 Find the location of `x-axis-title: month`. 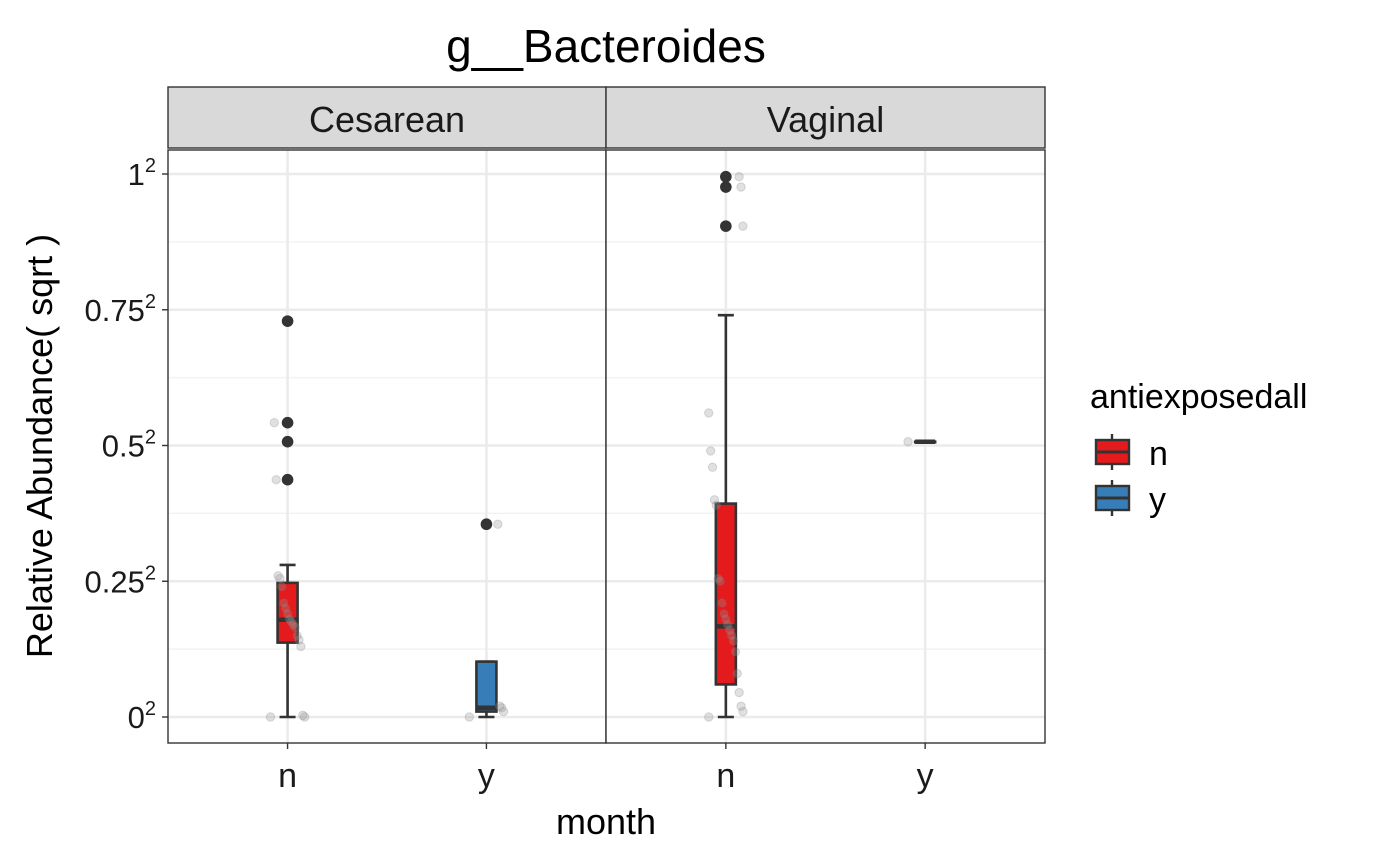

x-axis-title: month is located at coordinates (606, 821).